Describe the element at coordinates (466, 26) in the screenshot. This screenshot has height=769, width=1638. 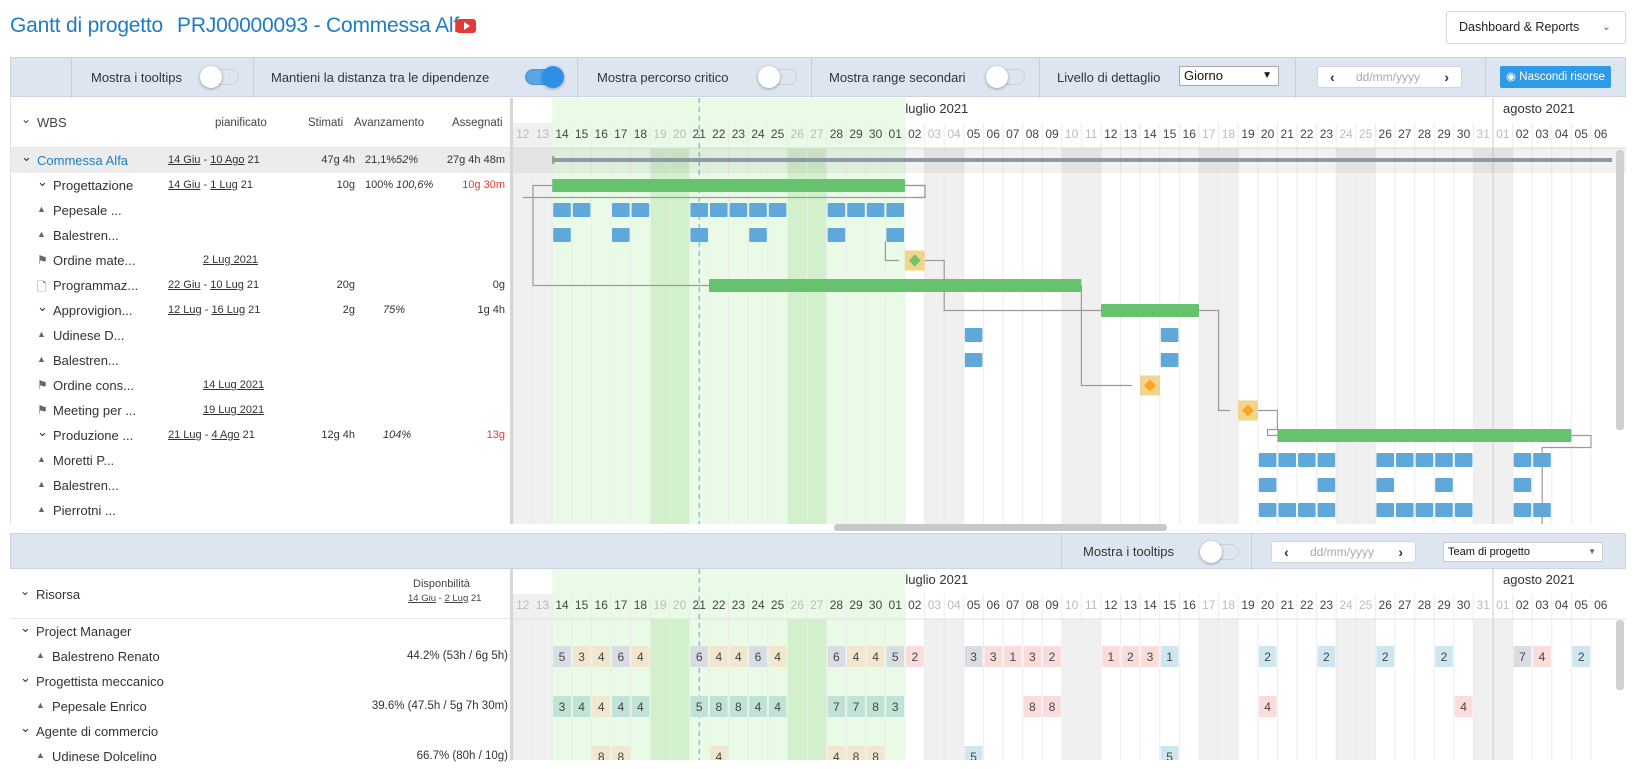
I see `youtube-icon` at that location.